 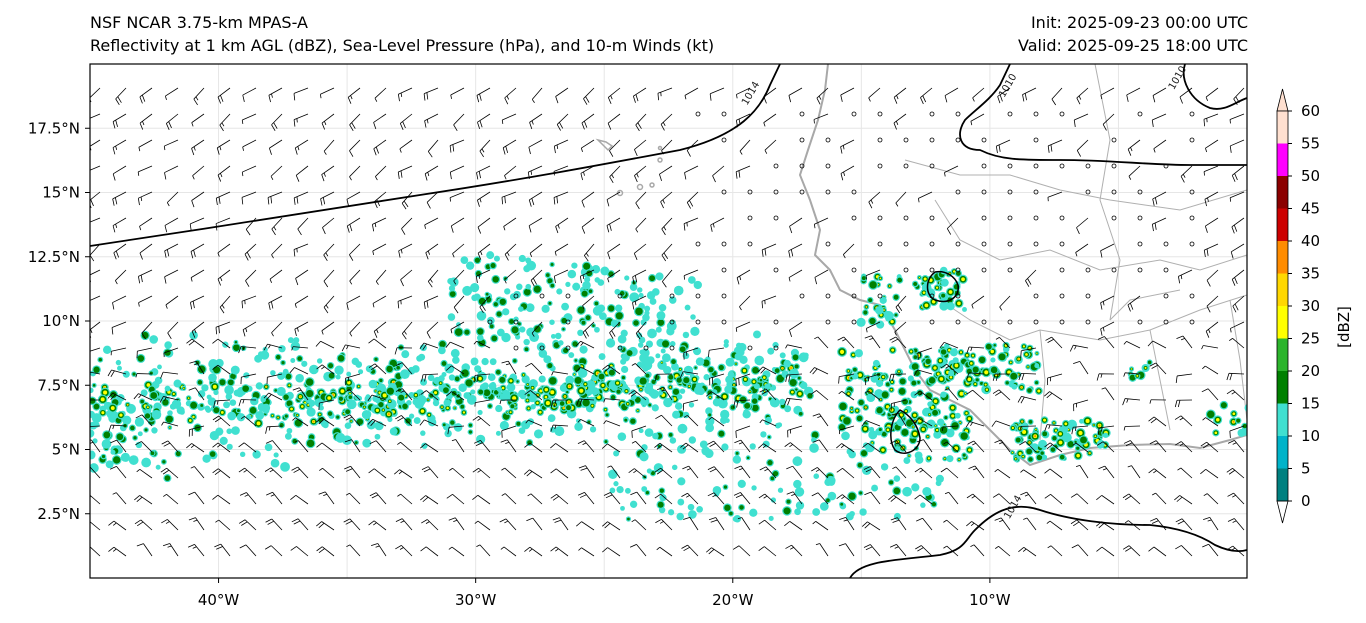 What do you see at coordinates (54, 257) in the screenshot?
I see `lat-tick-label: 12.5°N` at bounding box center [54, 257].